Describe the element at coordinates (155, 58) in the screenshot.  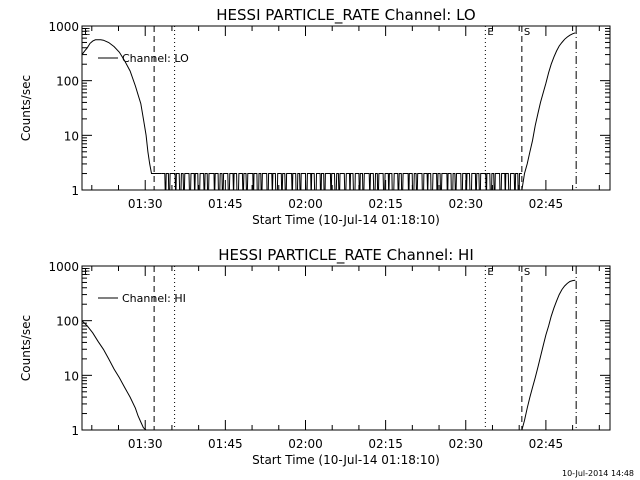
I see `legend-label: Channel: LO` at that location.